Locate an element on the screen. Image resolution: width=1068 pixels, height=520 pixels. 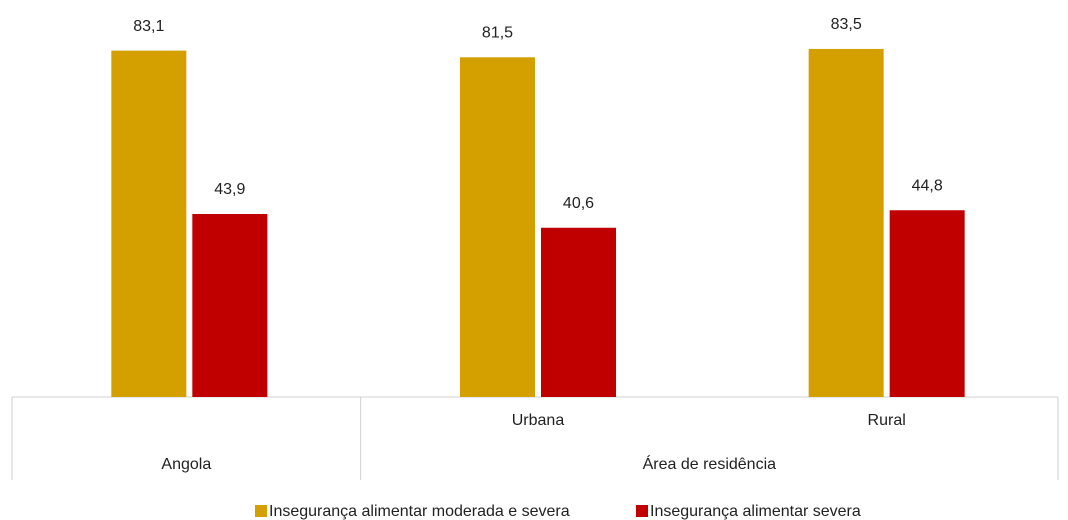
group-label: Angola is located at coordinates (186, 464).